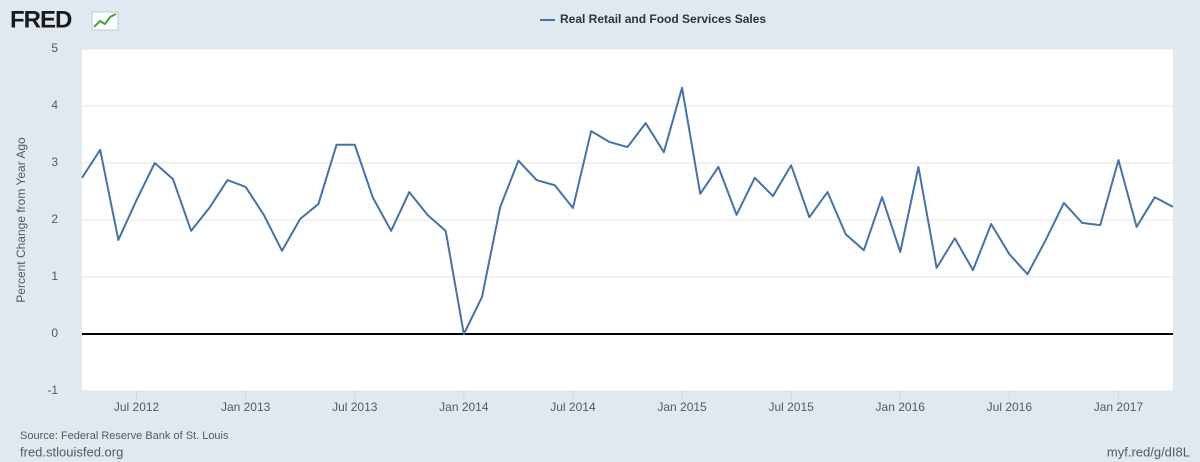 The height and width of the screenshot is (462, 1200). What do you see at coordinates (355, 407) in the screenshot?
I see `x-tick-label: Jul 2013` at bounding box center [355, 407].